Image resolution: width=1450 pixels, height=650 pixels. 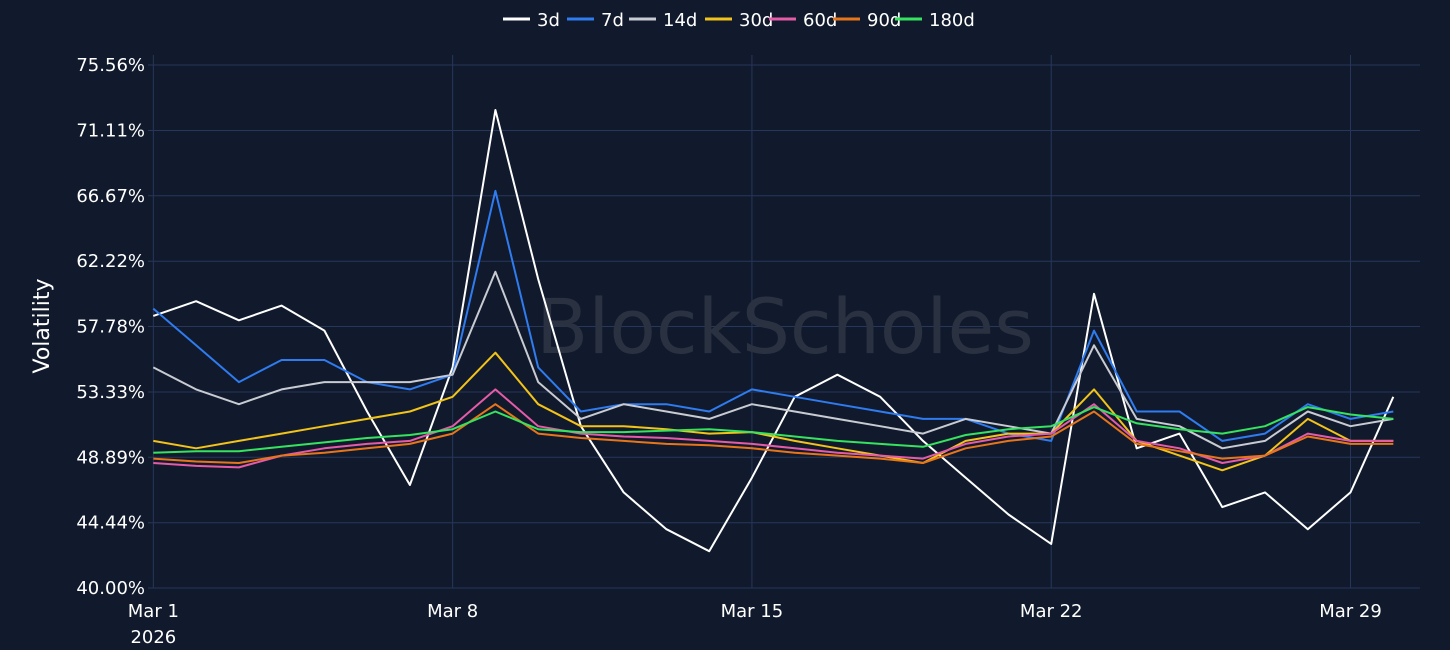 What do you see at coordinates (42, 325) in the screenshot?
I see `y-axis-label: Volatility` at bounding box center [42, 325].